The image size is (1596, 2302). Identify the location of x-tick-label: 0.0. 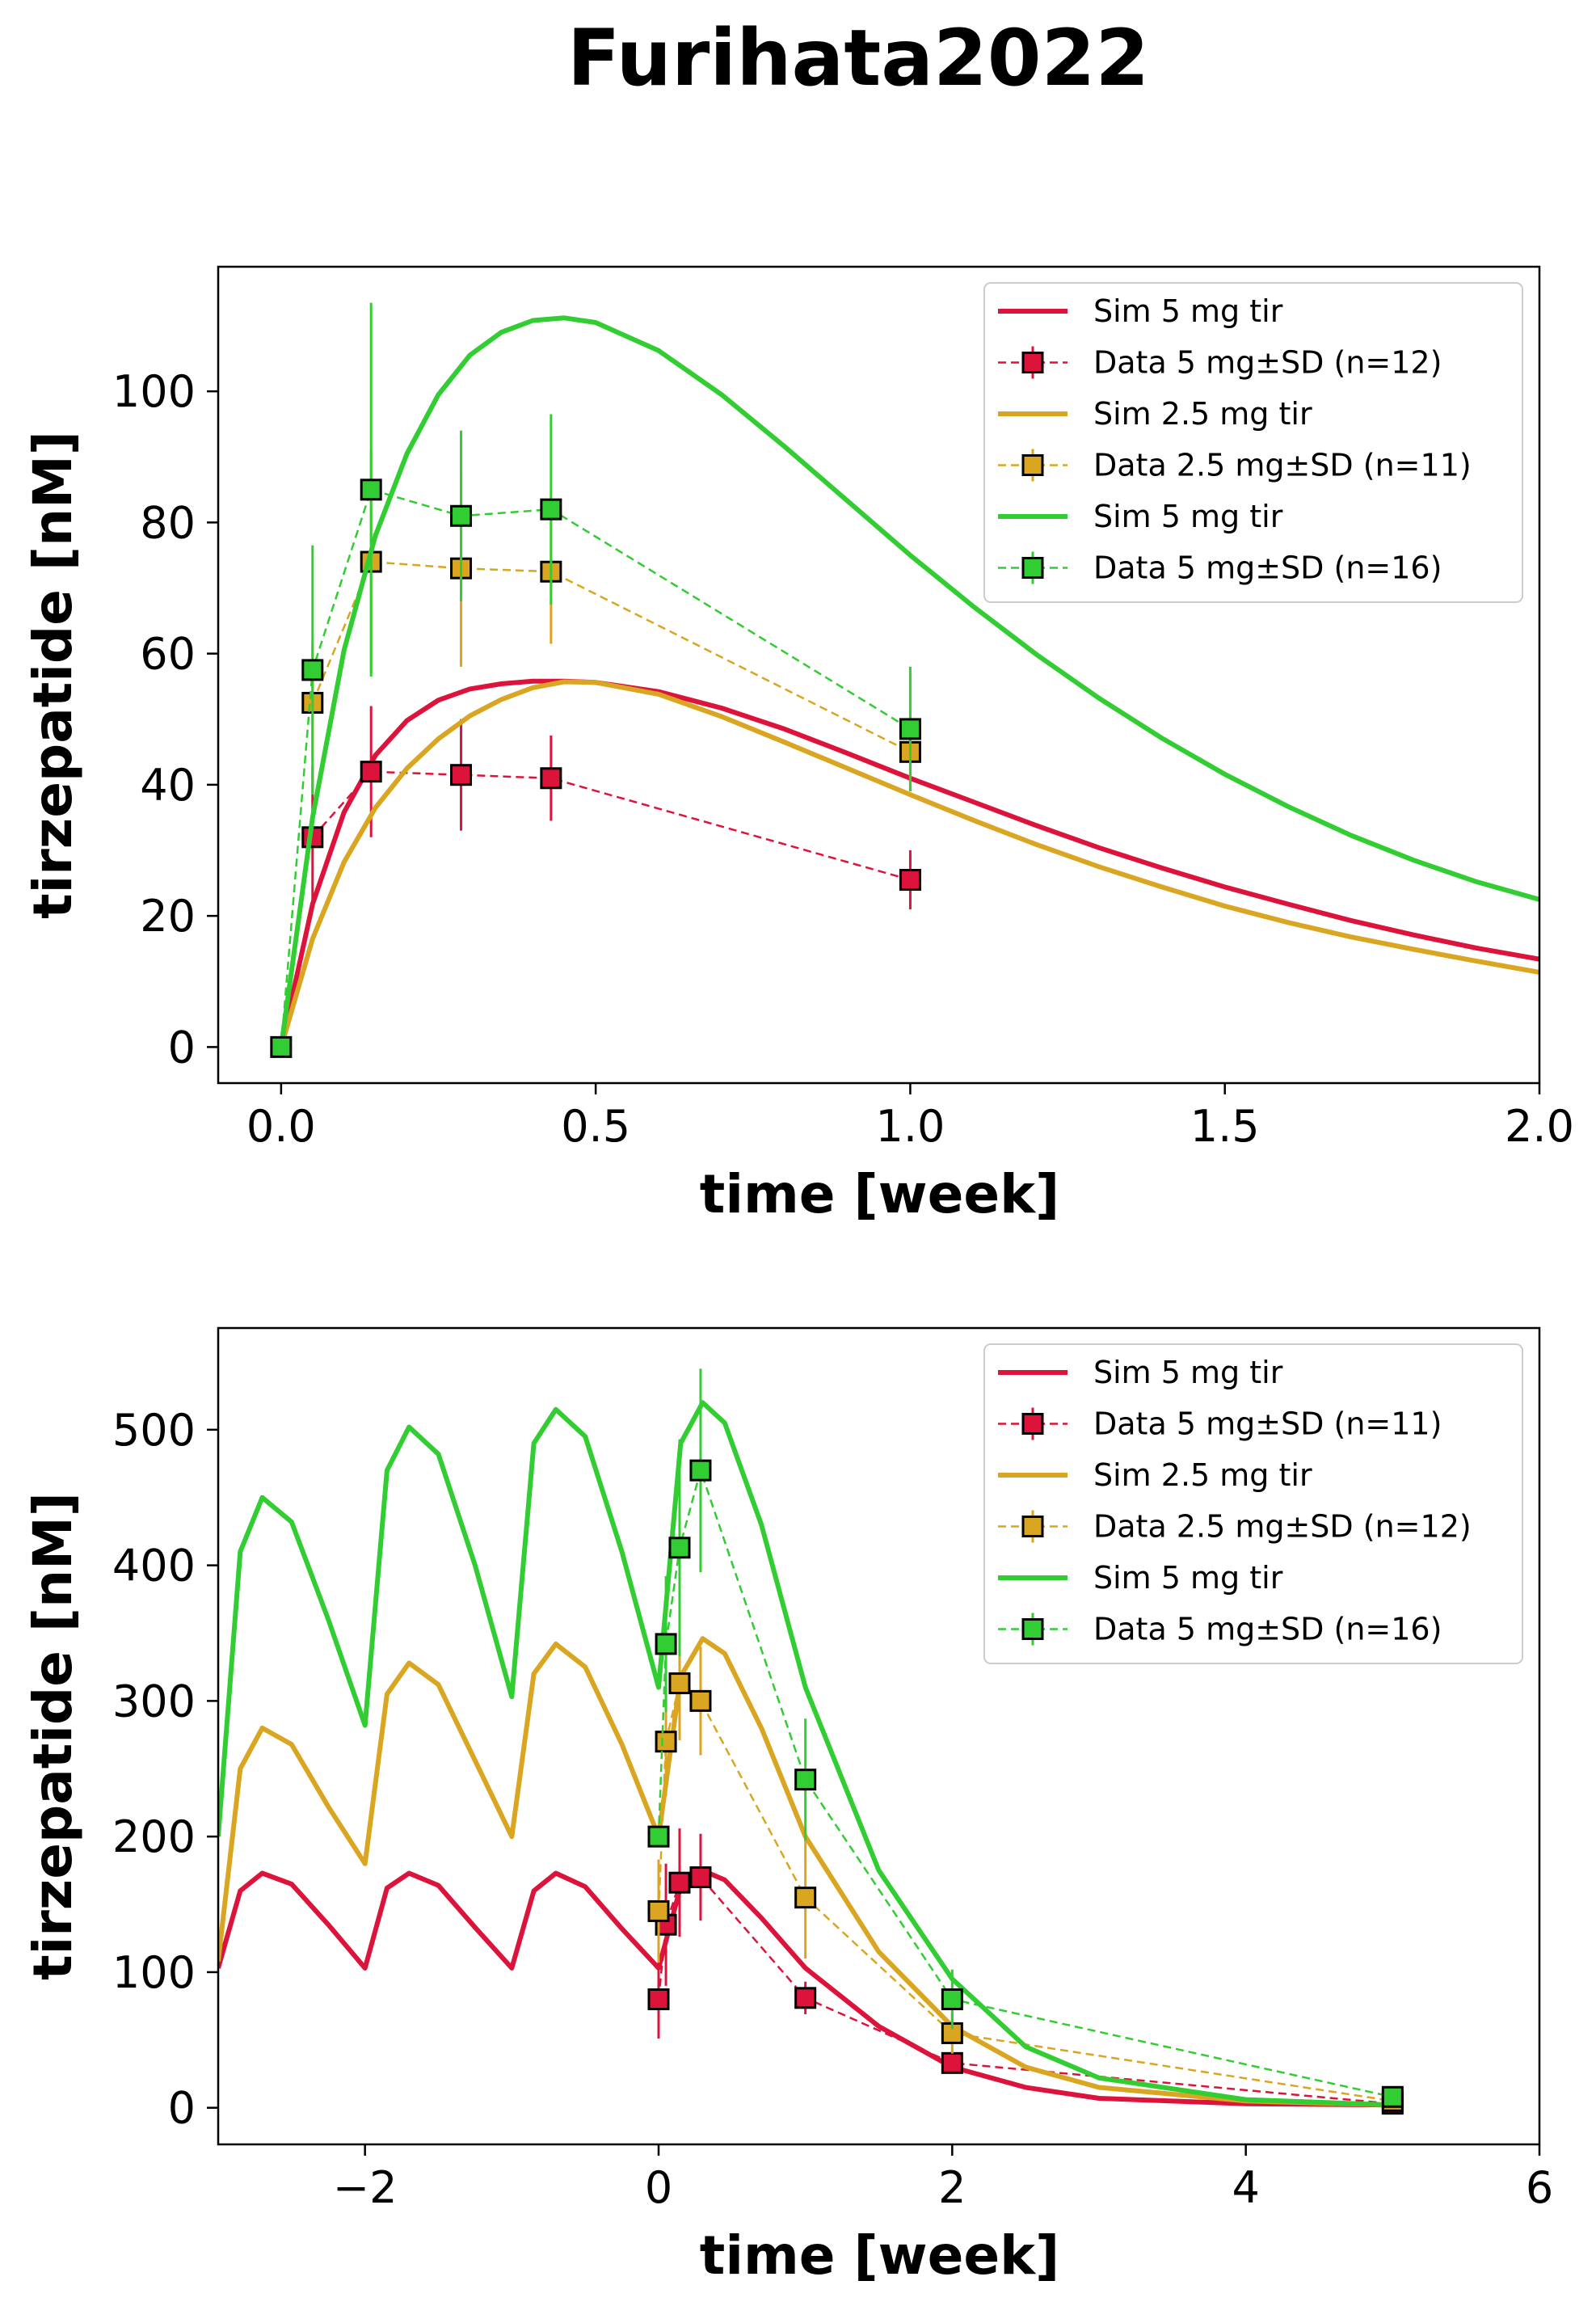
(281, 1126).